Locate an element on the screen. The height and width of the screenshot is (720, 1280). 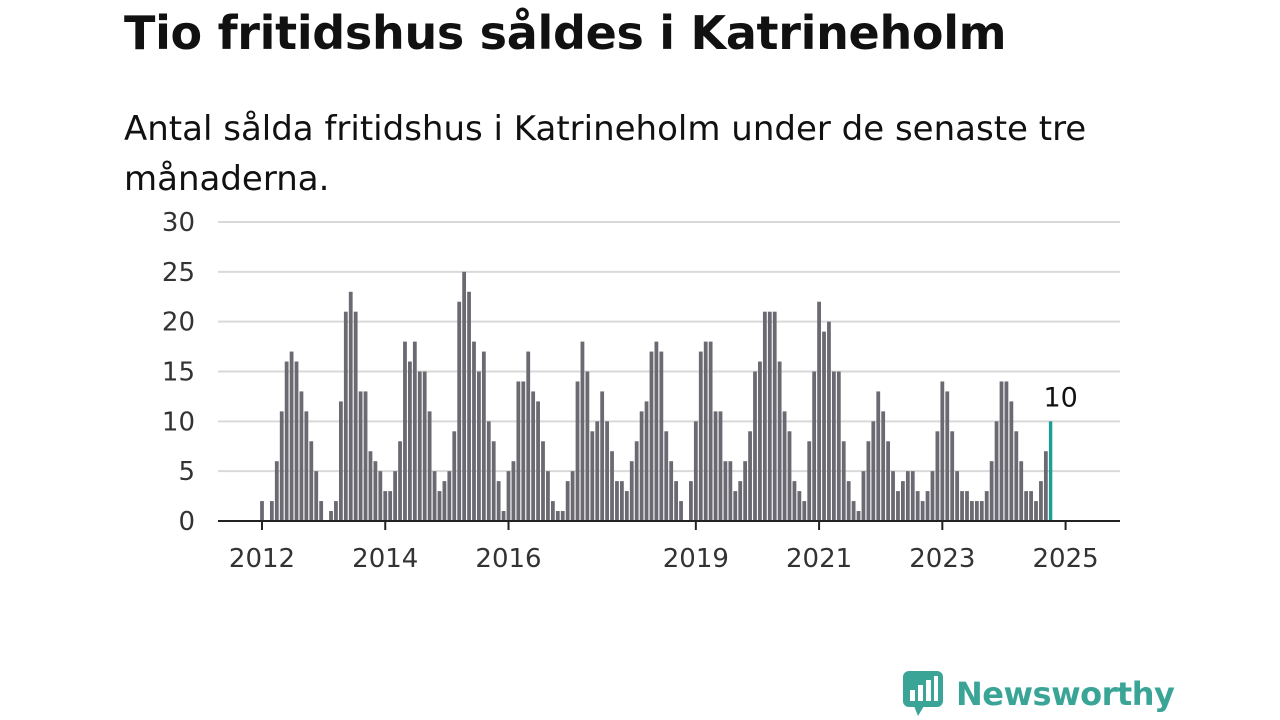
newsworthy-logo: Newsworthy is located at coordinates (1038, 694).